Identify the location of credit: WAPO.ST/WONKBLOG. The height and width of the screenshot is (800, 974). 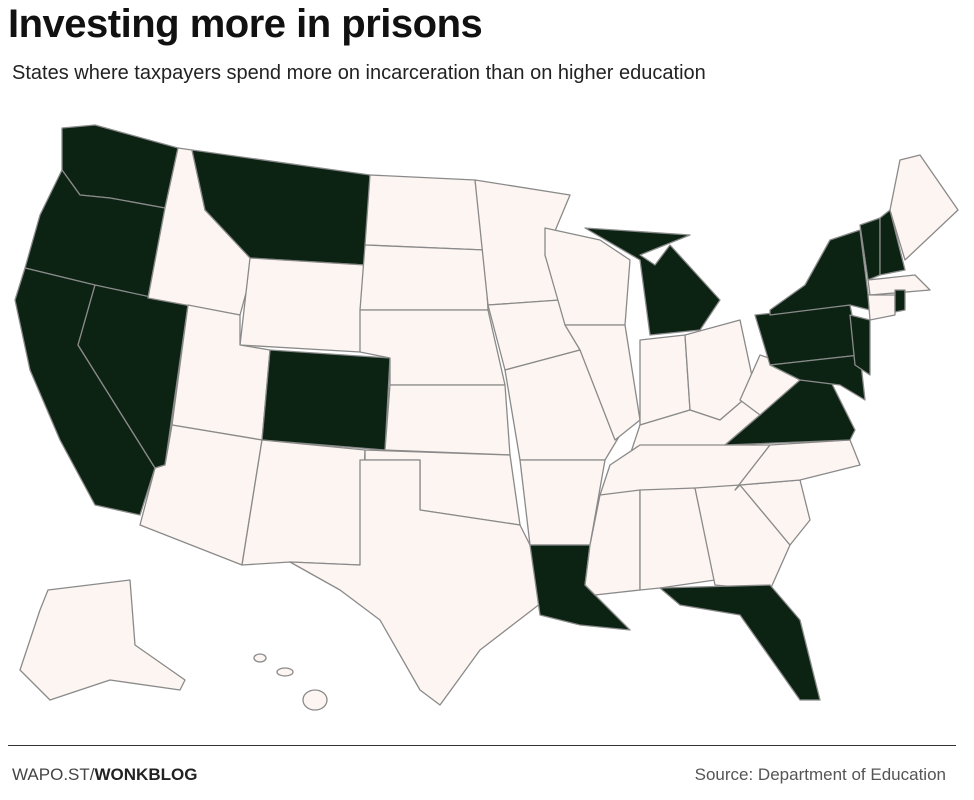
(104, 775).